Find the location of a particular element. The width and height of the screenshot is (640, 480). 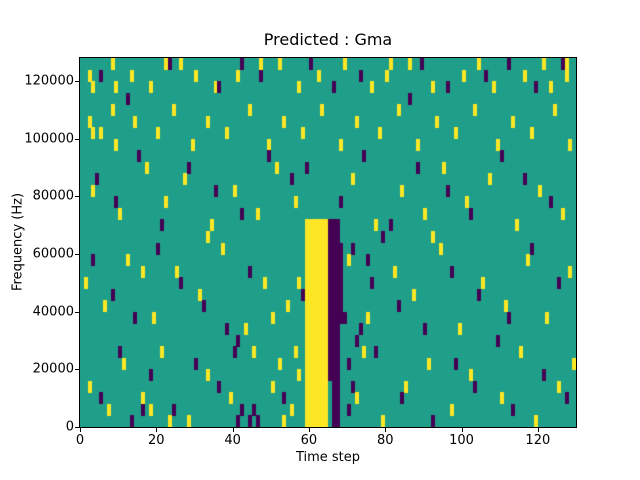

y-tick-label: 80000 is located at coordinates (53, 196).